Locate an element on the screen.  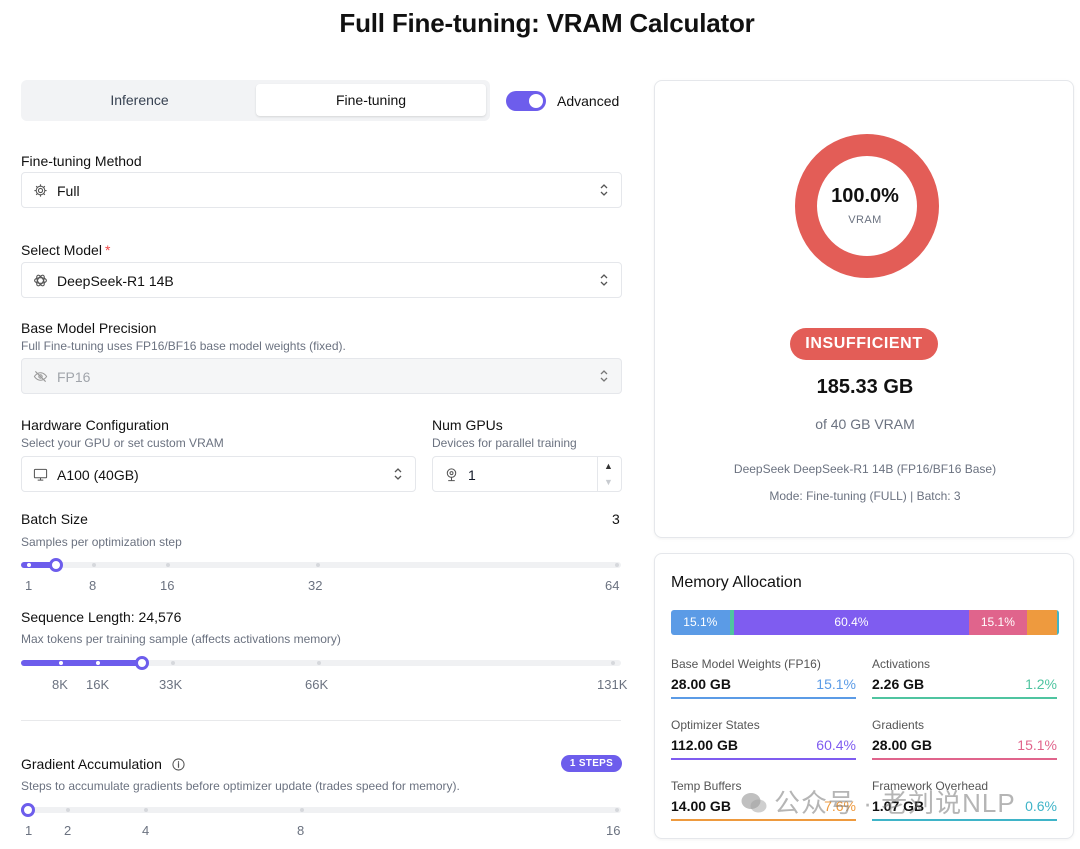
wechat-logo-icon is located at coordinates (754, 803).